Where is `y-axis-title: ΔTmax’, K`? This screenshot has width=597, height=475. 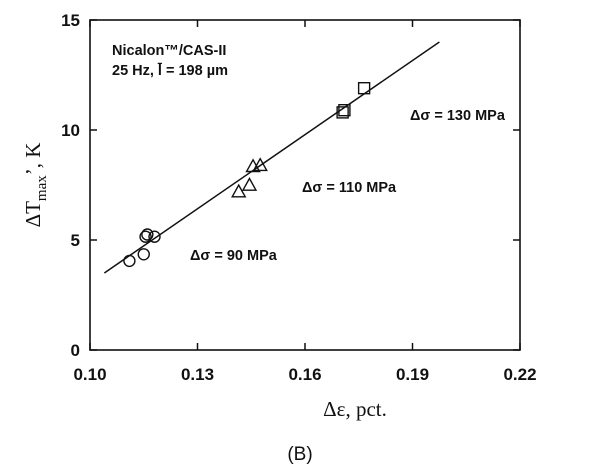 y-axis-title: ΔTmax’, K is located at coordinates (35, 185).